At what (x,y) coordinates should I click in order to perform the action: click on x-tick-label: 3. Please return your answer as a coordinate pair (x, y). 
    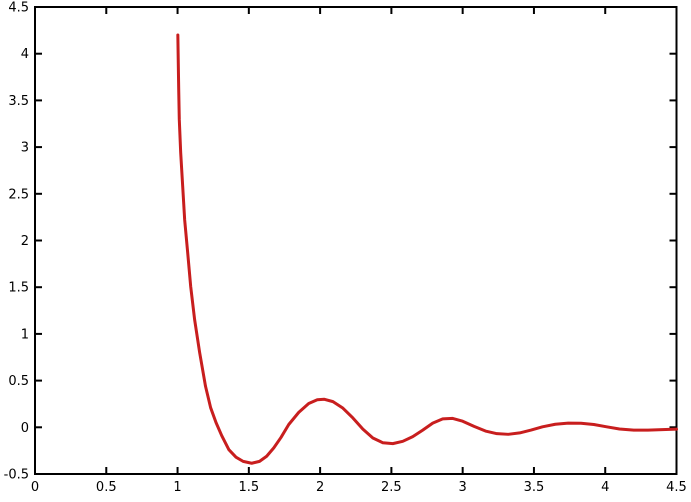
    Looking at the image, I should click on (463, 487).